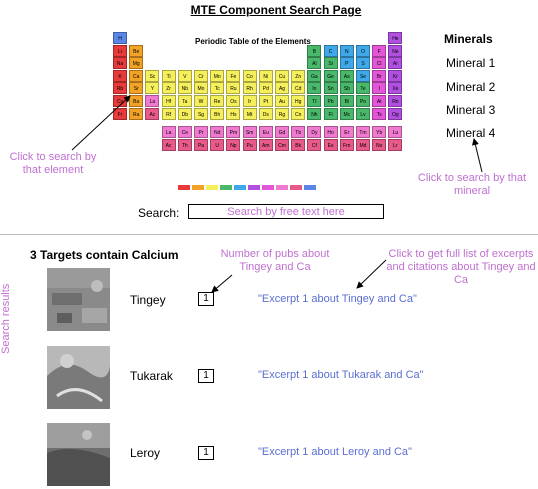 This screenshot has width=538, height=489. I want to click on element-tile-cu: Cu, so click(282, 75).